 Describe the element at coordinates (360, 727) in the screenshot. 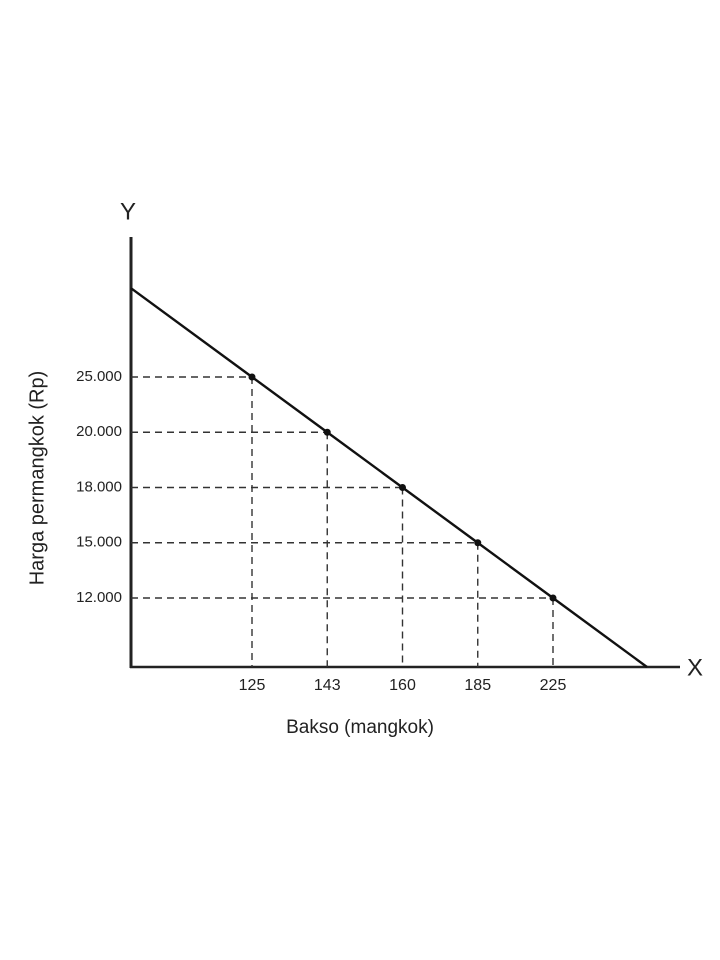

I see `x-axis-title: Bakso (mangkok)` at that location.